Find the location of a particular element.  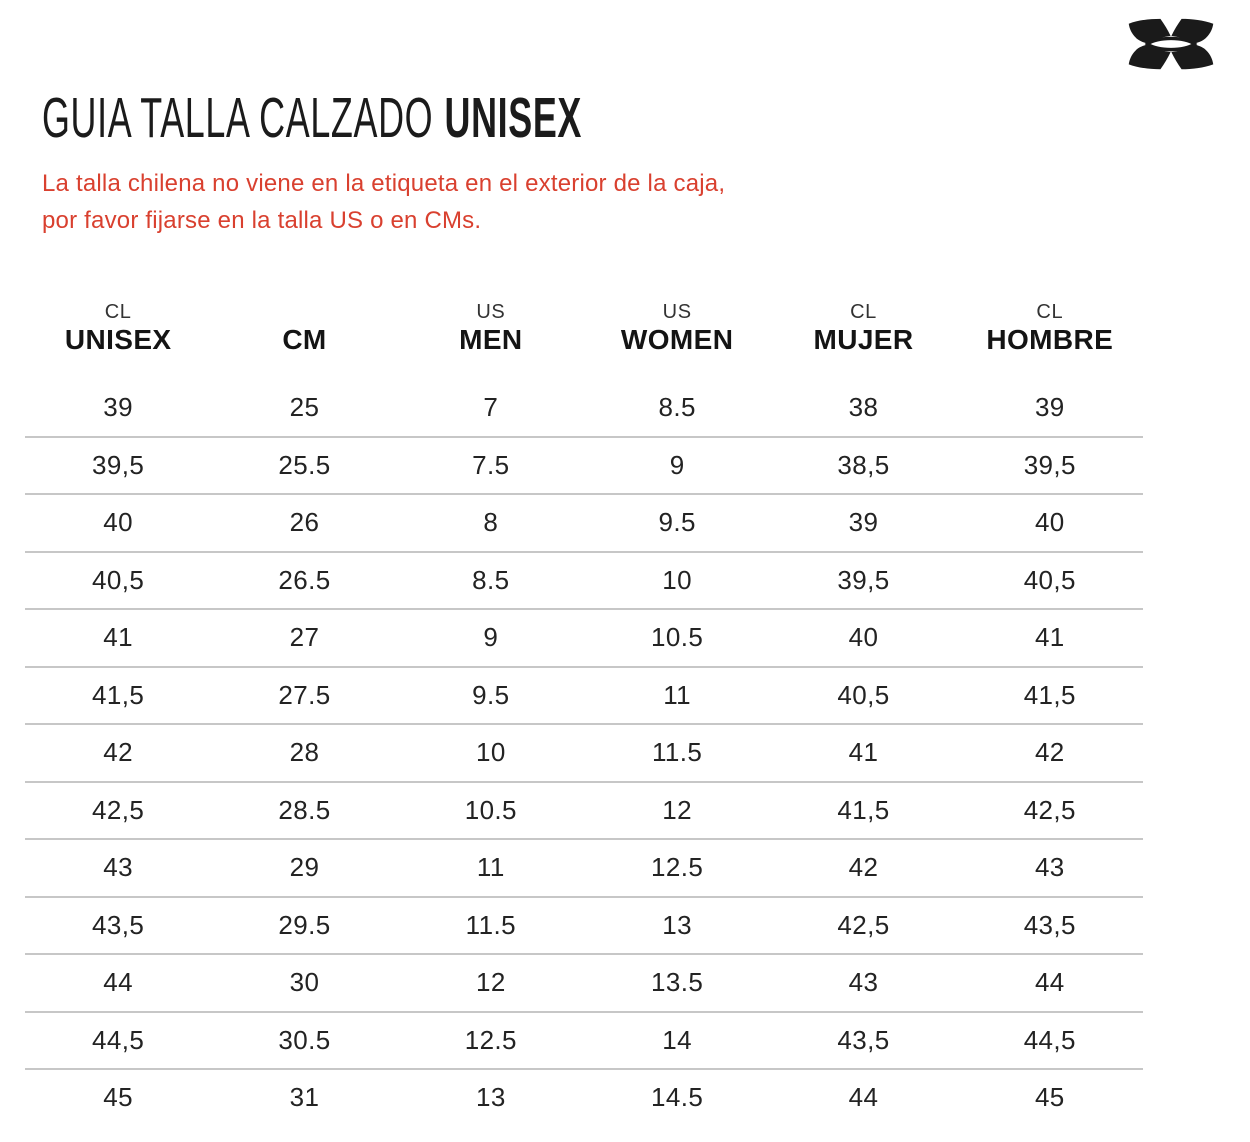

size-cell: 27 is located at coordinates (304, 637).